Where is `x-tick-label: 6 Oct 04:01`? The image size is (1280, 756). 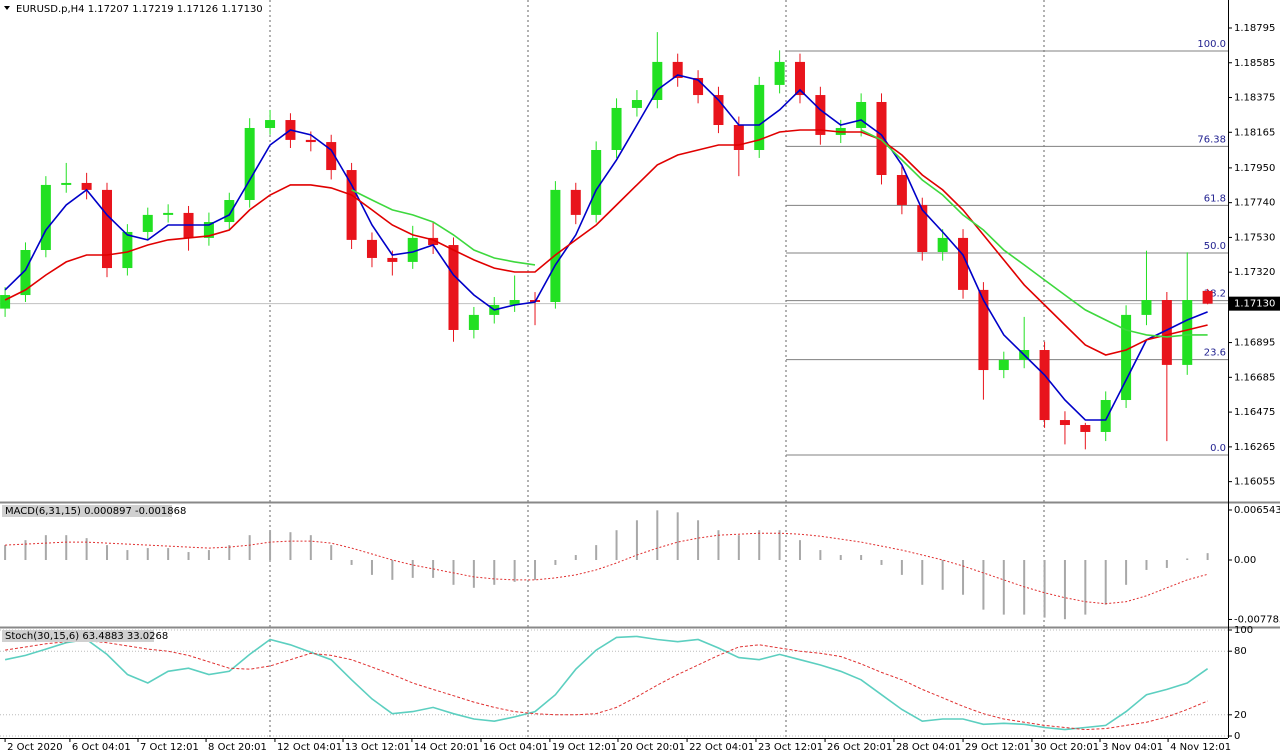
x-tick-label: 6 Oct 04:01 is located at coordinates (101, 747).